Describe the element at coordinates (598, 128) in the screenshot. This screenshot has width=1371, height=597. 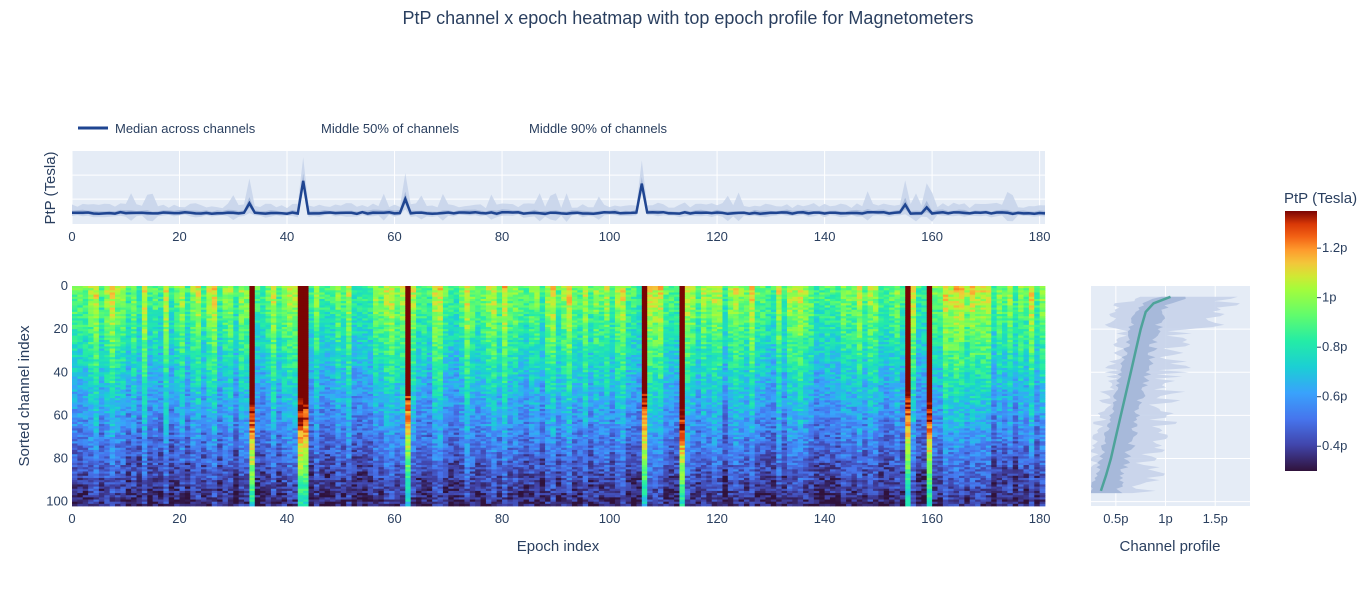
I see `legend-band90-label: Middle 90% of channels` at that location.